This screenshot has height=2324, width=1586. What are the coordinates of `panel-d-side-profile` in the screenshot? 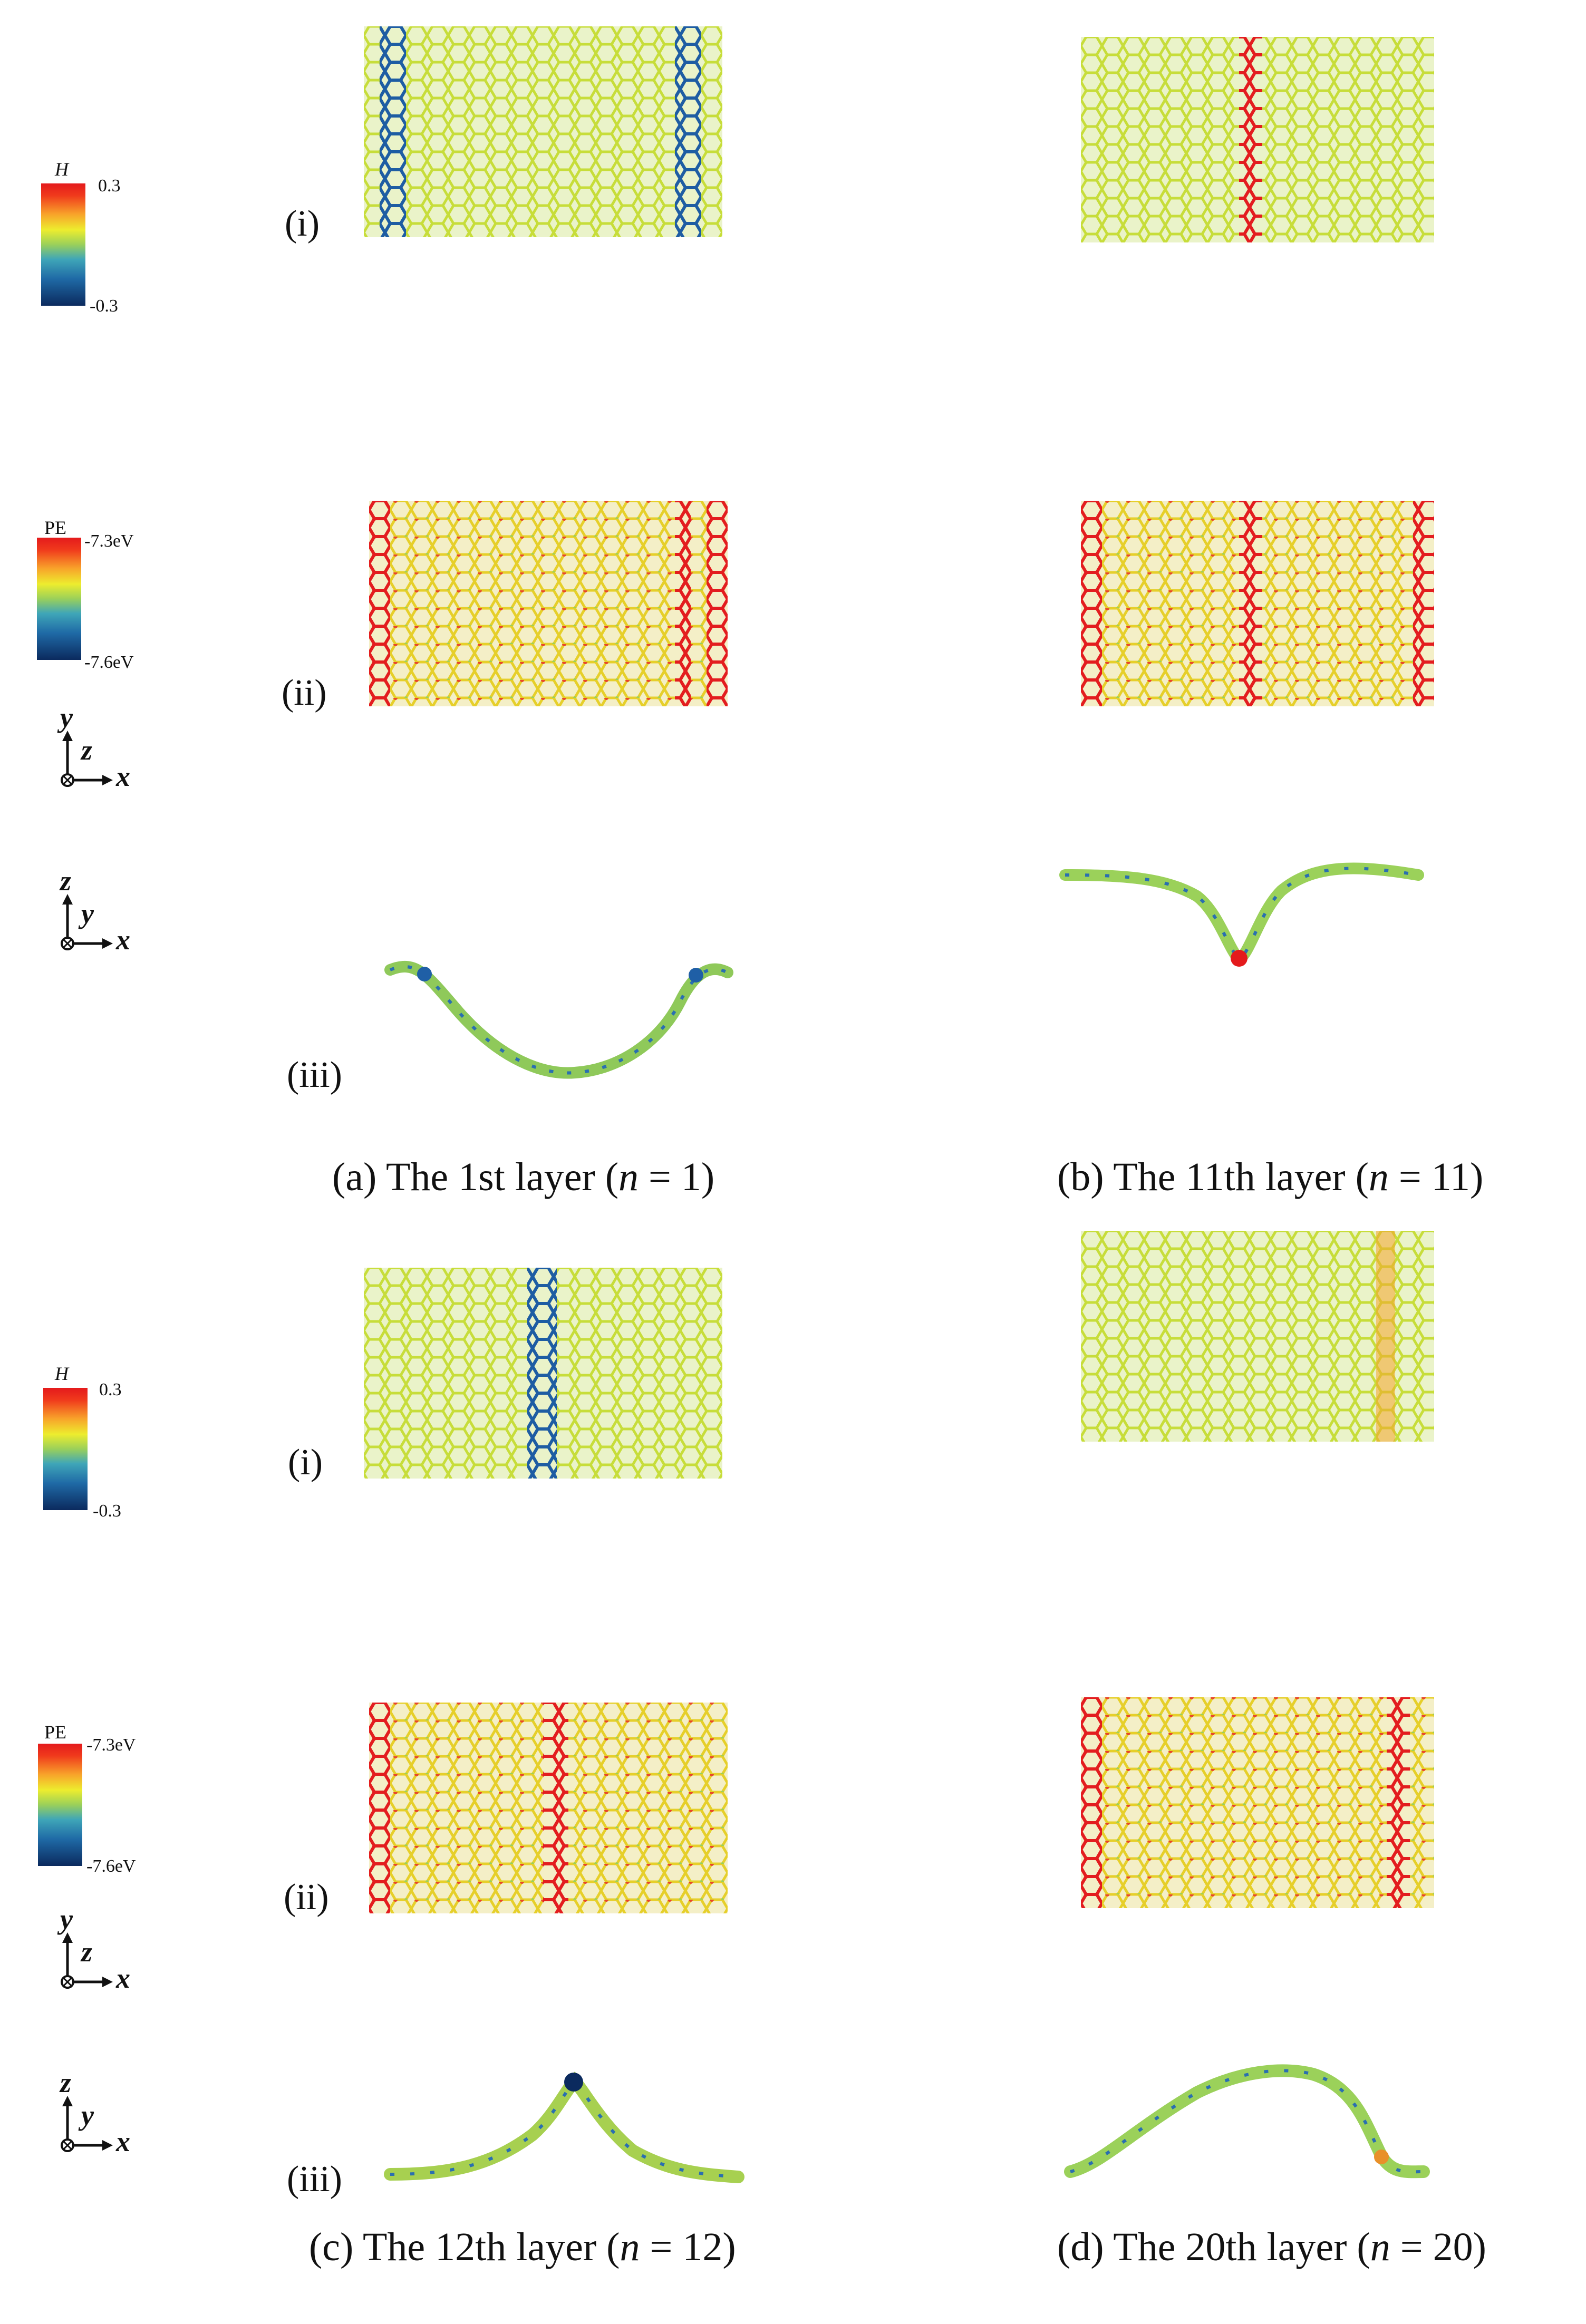 It's located at (1247, 2121).